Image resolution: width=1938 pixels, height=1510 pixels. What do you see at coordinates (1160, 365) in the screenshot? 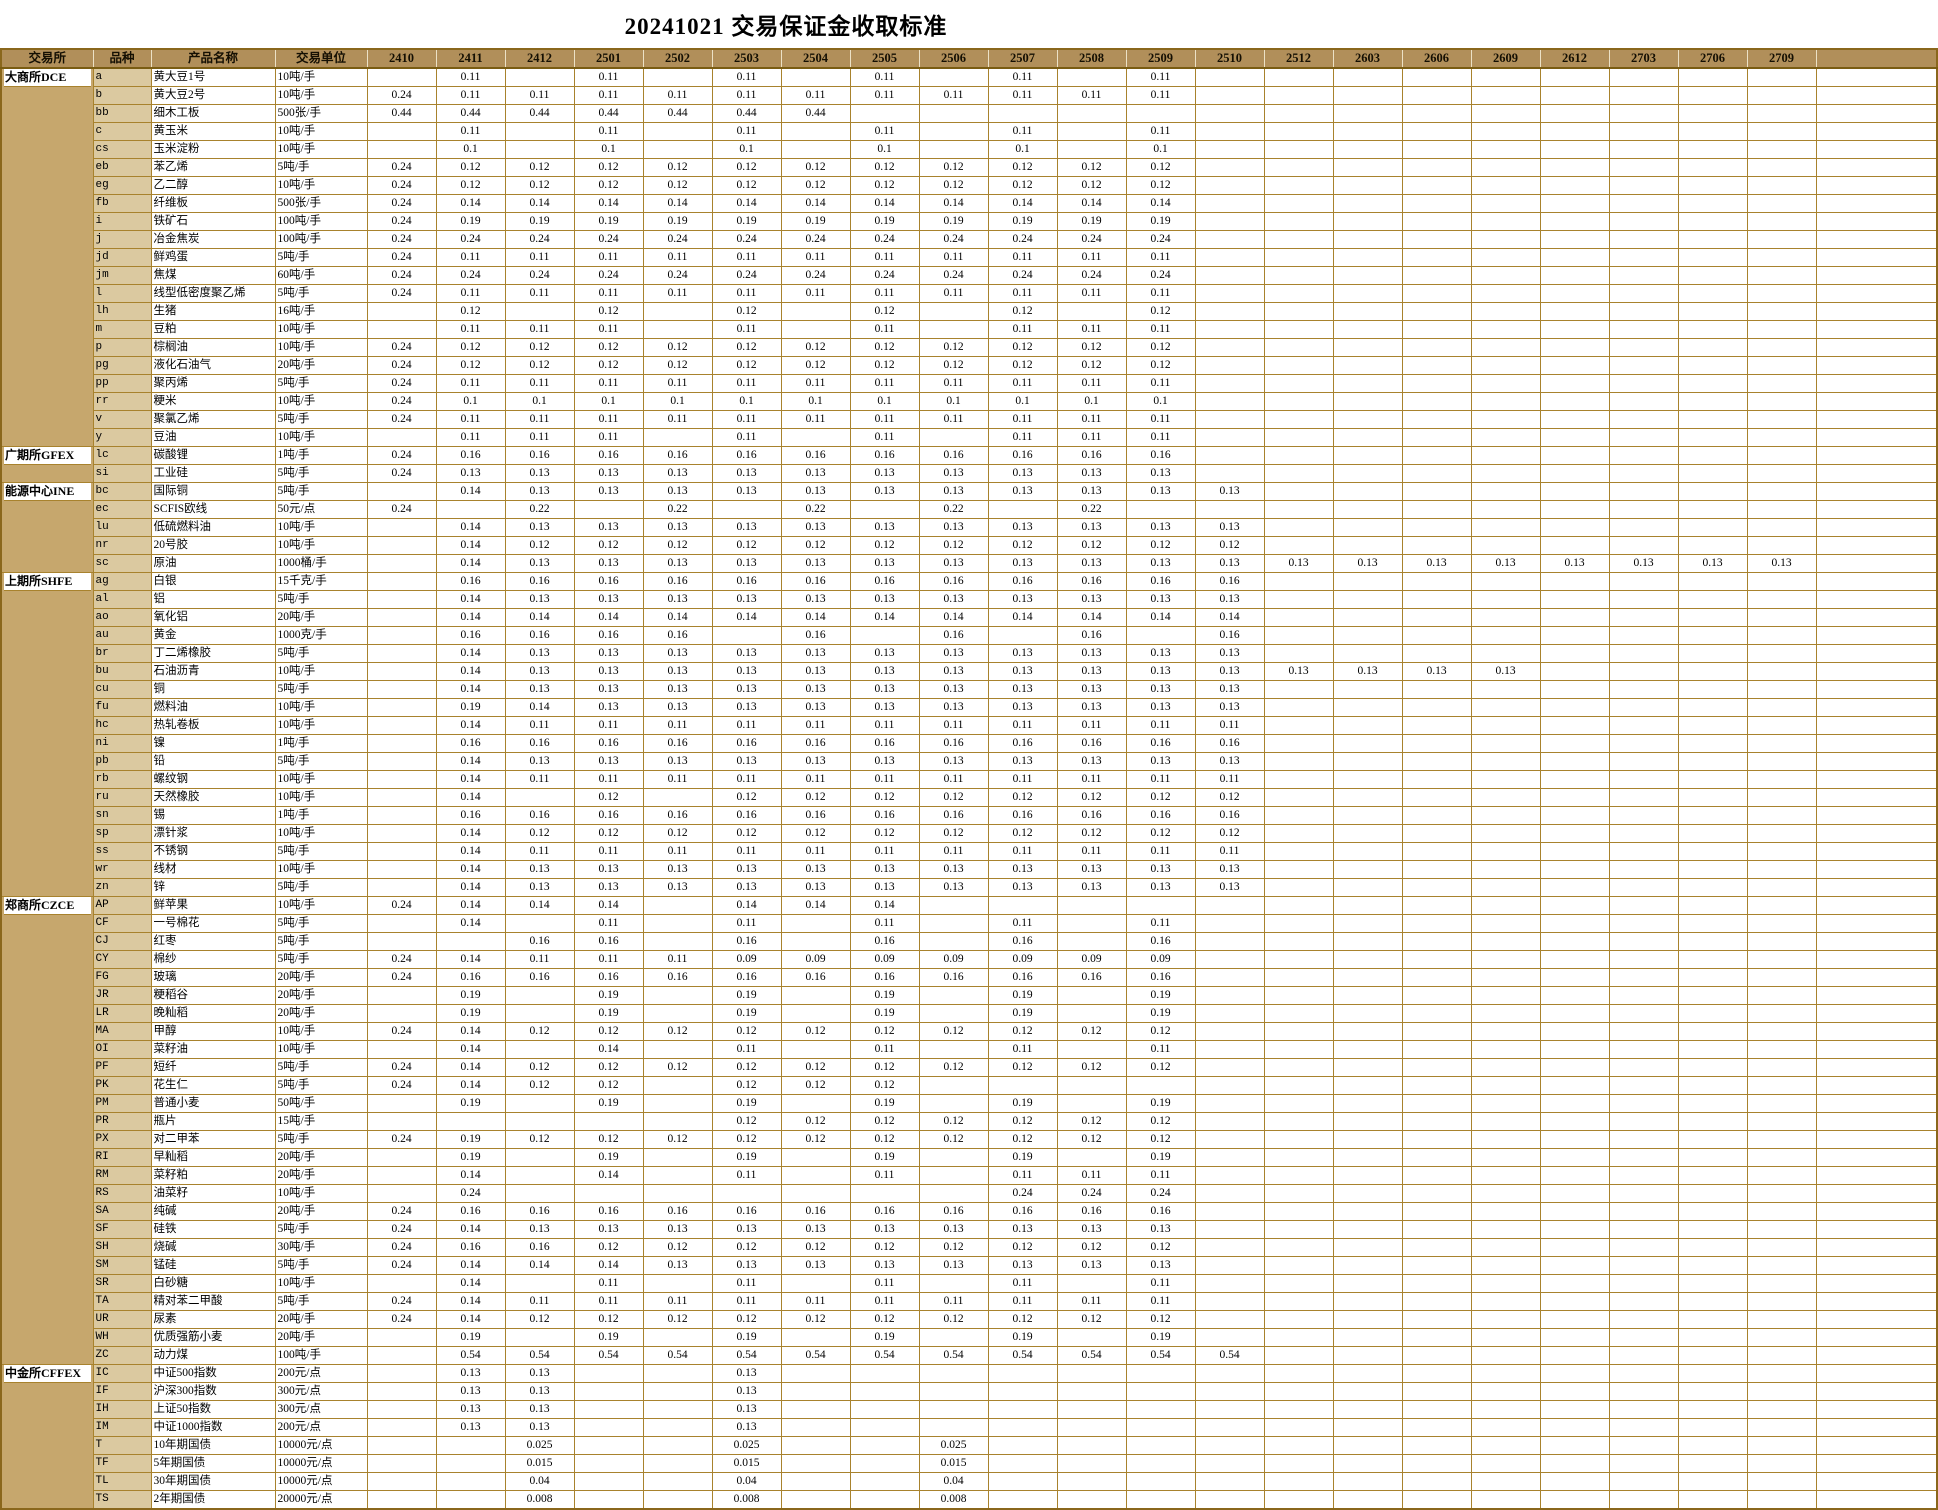
I see `margin-value-cell-pg-2509: 0.12` at bounding box center [1160, 365].